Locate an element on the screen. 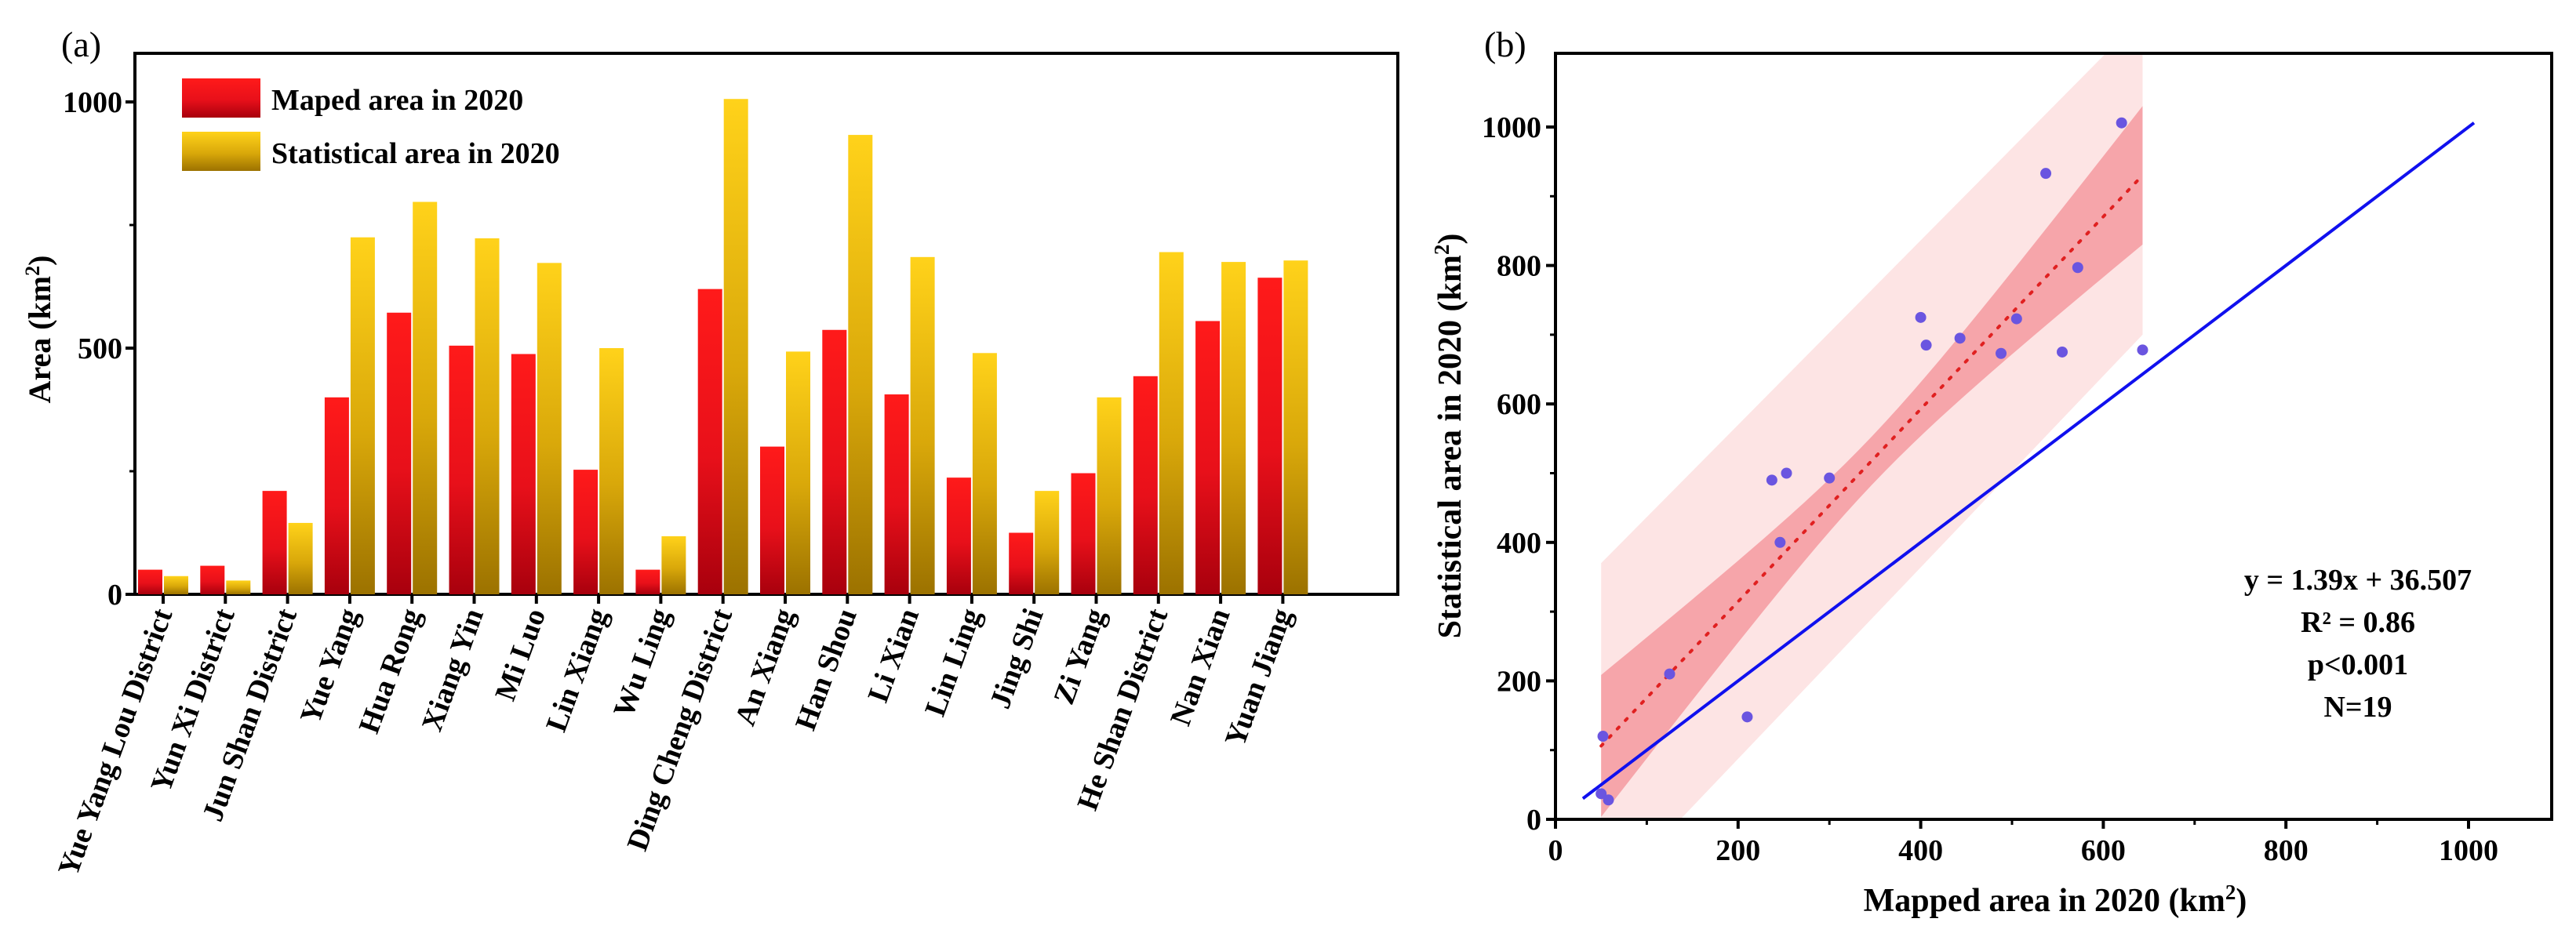 Image resolution: width=2576 pixels, height=944 pixels. scatter-y-tick-label: 200 is located at coordinates (1519, 681).